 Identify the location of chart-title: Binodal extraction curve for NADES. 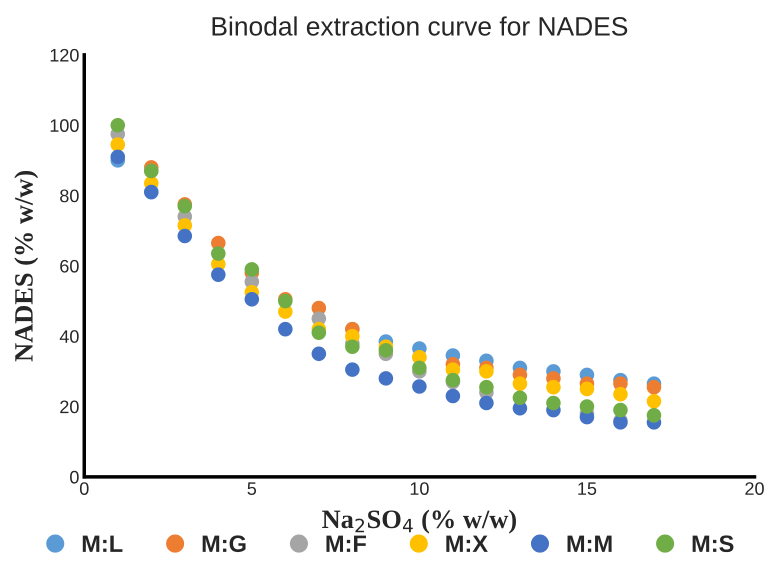
(420, 26).